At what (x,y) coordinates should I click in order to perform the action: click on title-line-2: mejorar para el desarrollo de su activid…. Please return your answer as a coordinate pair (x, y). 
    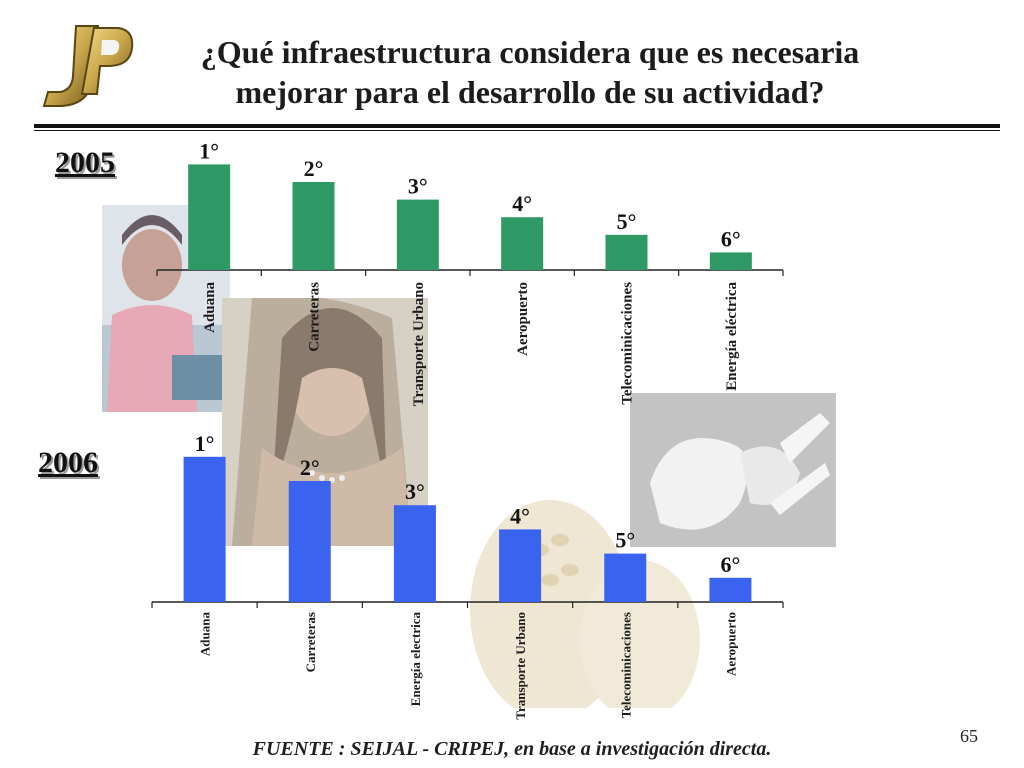
    Looking at the image, I should click on (530, 92).